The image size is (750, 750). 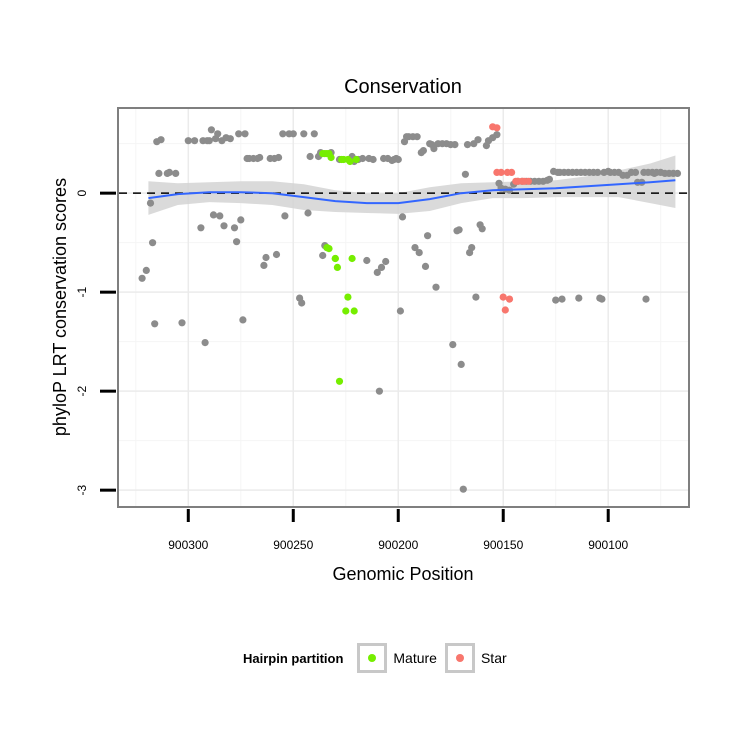 I want to click on legend-dot-mature-icon, so click(x=372, y=658).